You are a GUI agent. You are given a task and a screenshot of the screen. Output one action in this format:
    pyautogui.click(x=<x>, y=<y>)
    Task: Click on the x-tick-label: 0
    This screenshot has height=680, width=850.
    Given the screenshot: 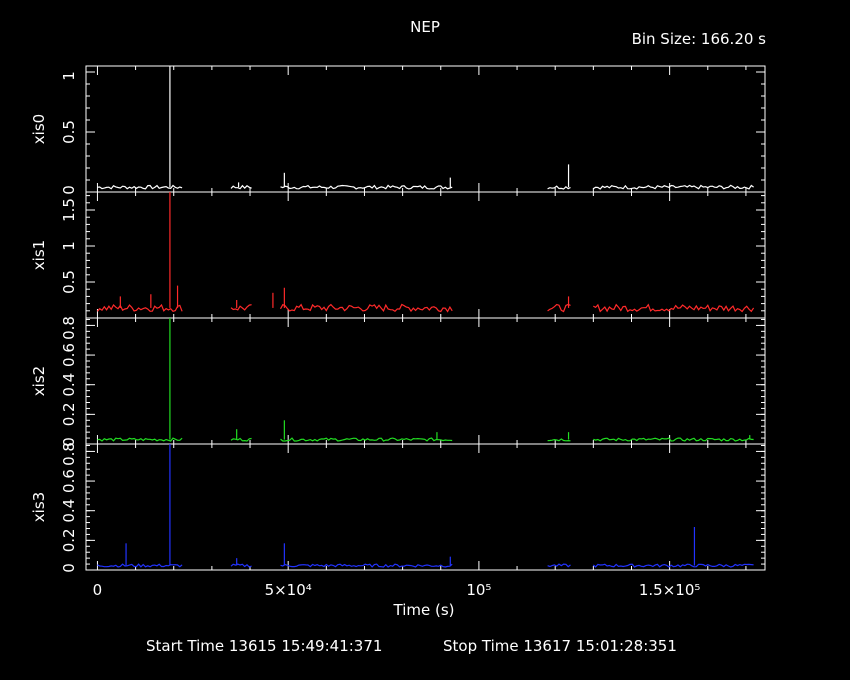 What is the action you would take?
    pyautogui.click(x=98, y=590)
    